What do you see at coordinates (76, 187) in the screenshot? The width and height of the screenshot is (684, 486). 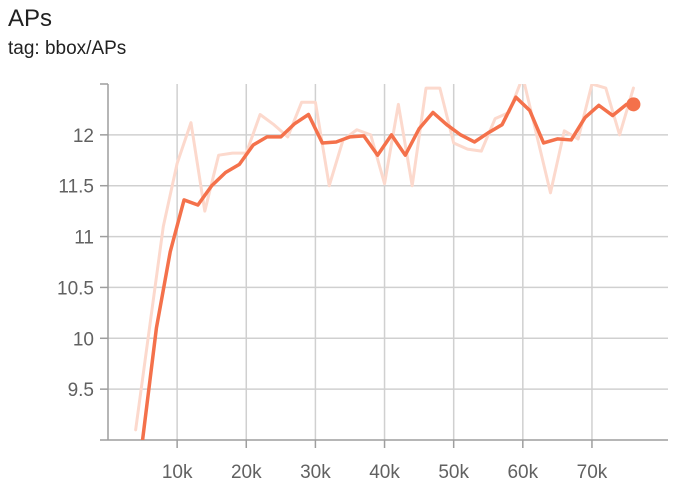 I see `y-tick-label: 11.5` at bounding box center [76, 187].